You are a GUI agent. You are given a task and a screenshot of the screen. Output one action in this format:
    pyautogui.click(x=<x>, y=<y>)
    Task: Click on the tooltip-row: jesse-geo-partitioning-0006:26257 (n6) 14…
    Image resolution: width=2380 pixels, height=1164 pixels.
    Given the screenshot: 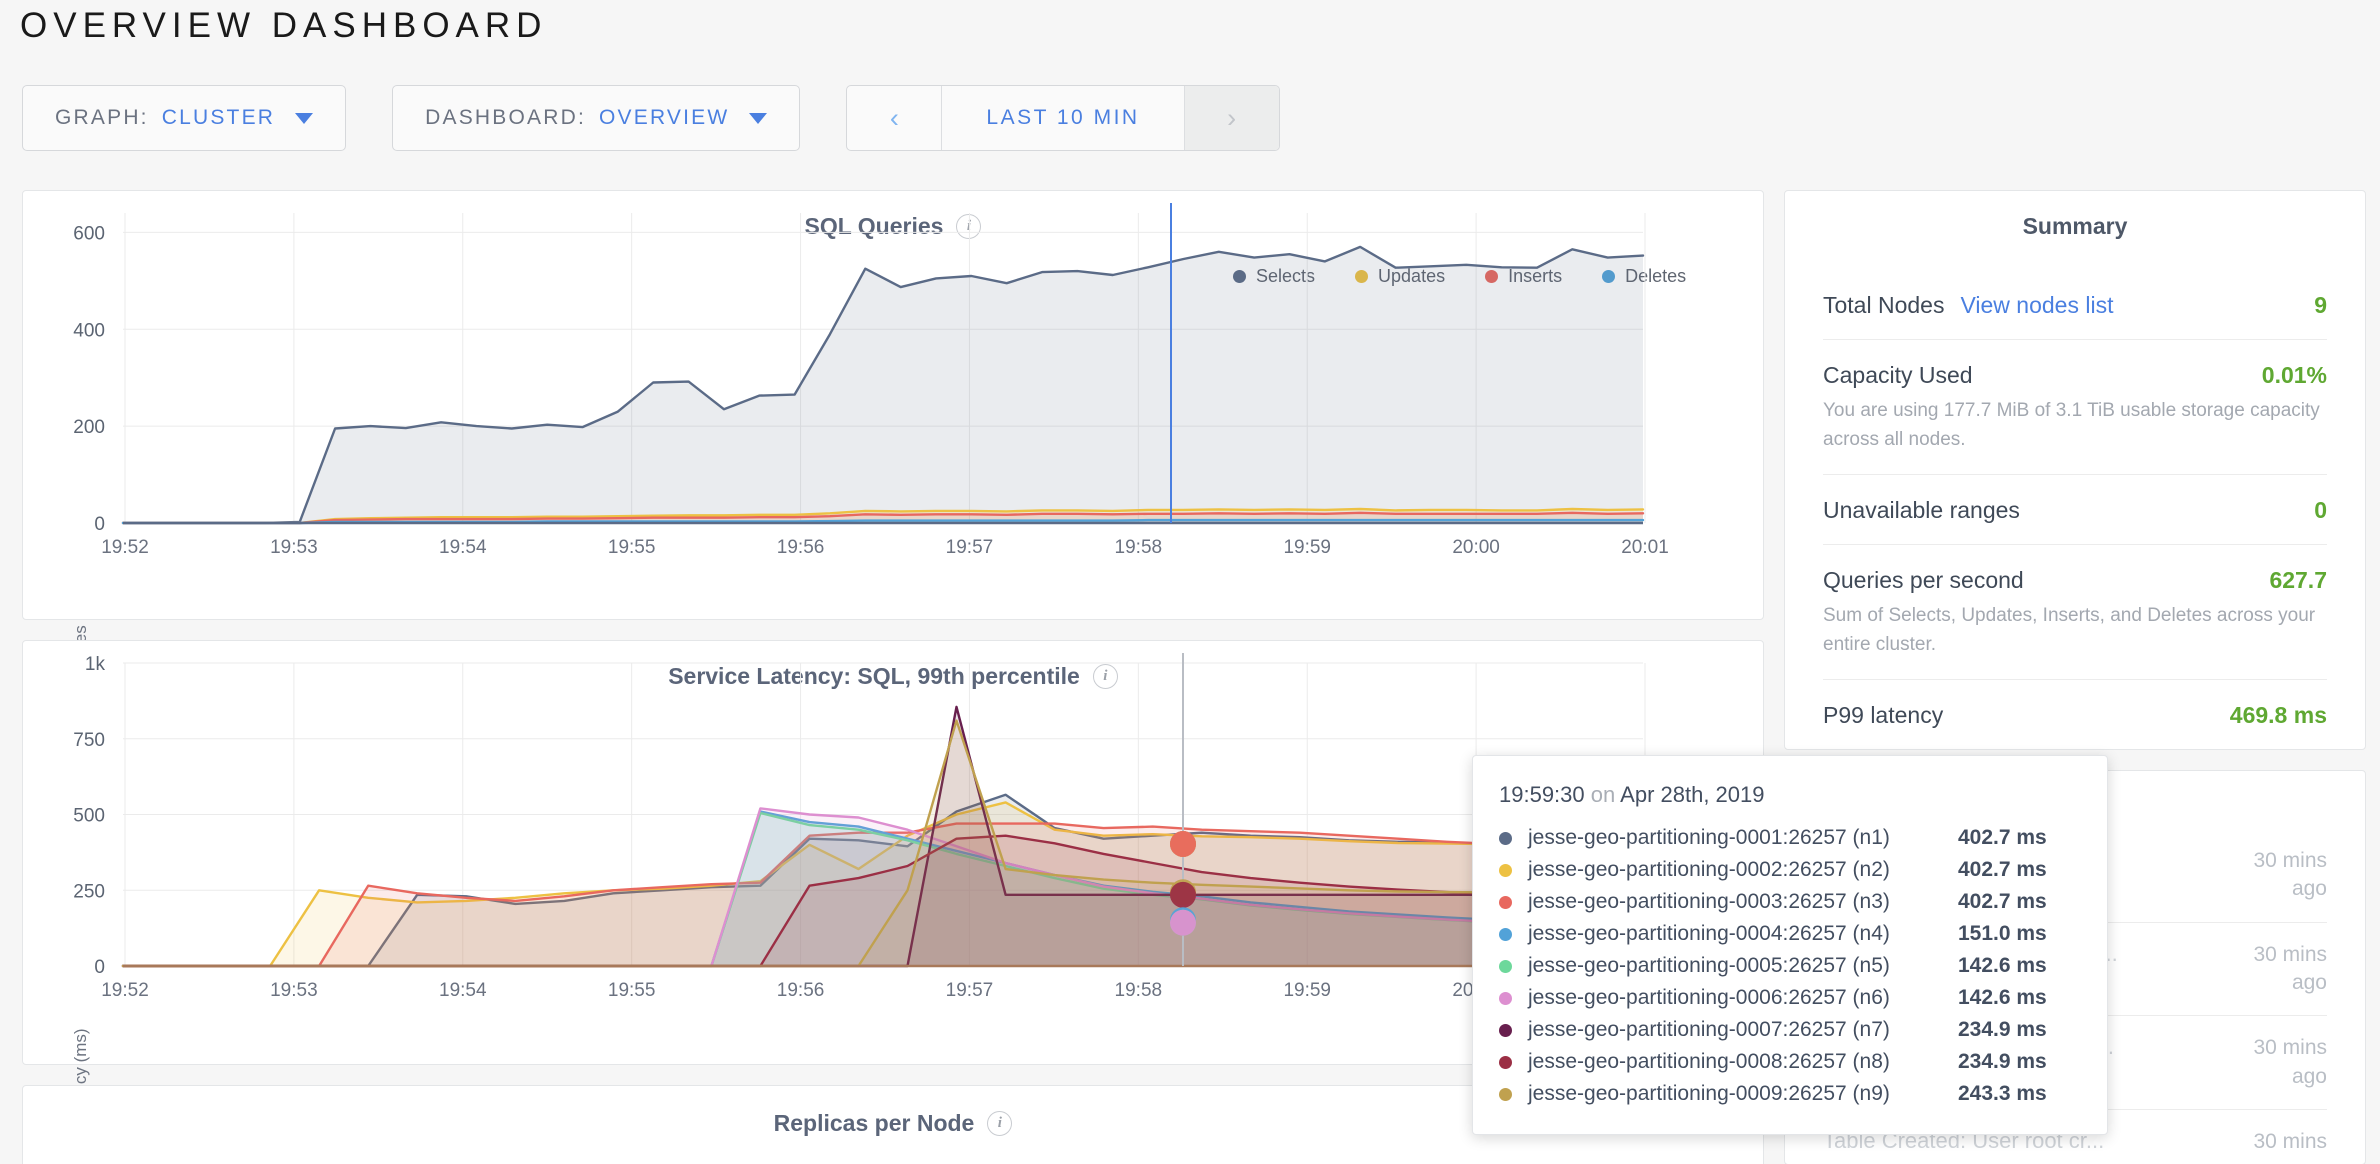 What is the action you would take?
    pyautogui.click(x=1788, y=998)
    